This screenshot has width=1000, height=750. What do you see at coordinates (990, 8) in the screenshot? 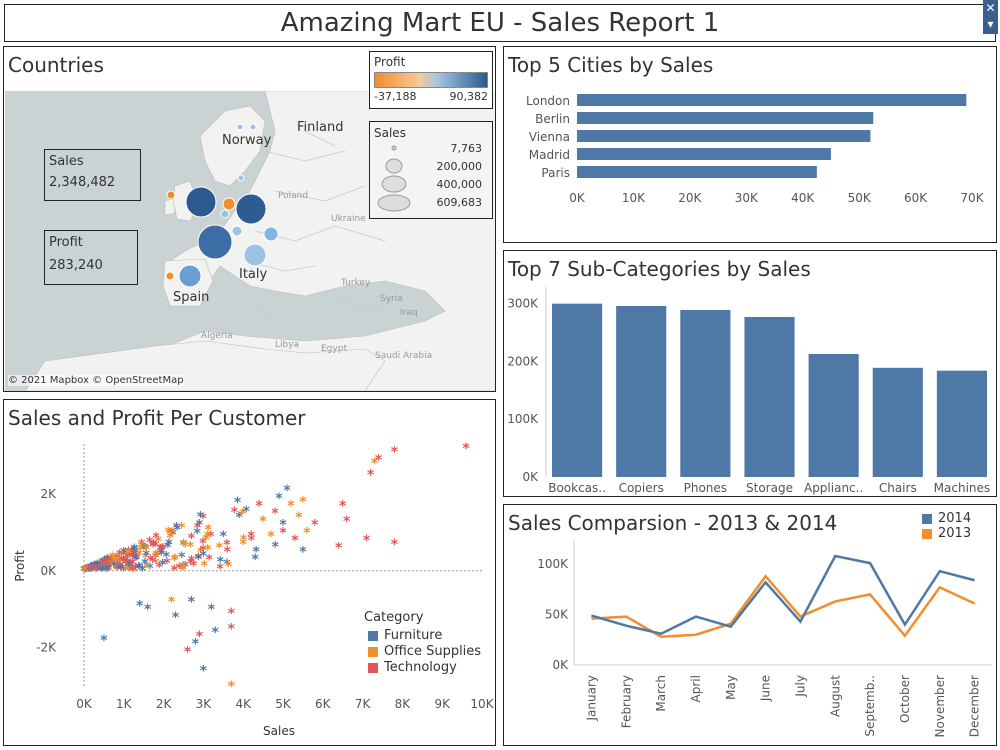
I see `close-icon: ✕` at bounding box center [990, 8].